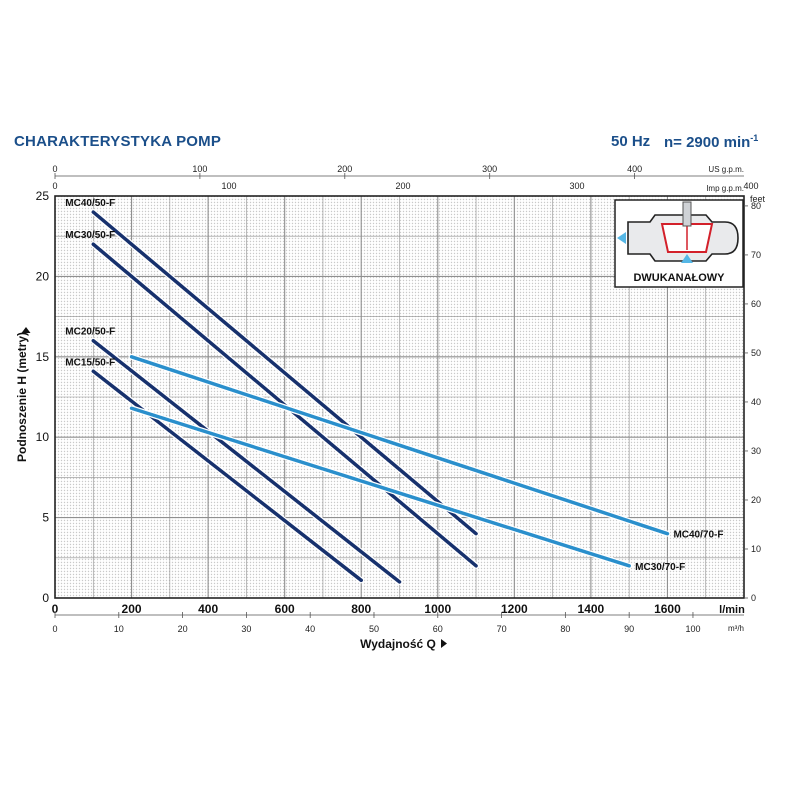 The image size is (800, 800). What do you see at coordinates (621, 238) in the screenshot?
I see `outlet-arrow-icon` at bounding box center [621, 238].